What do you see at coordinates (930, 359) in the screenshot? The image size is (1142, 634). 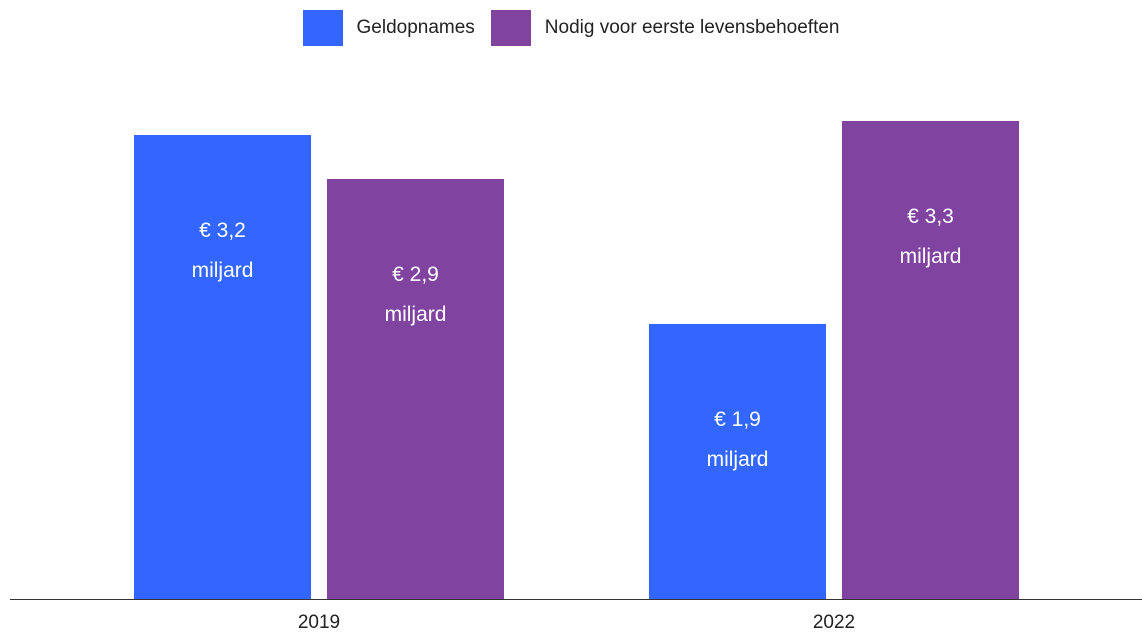 I see `bar: € 3,3 miljard` at bounding box center [930, 359].